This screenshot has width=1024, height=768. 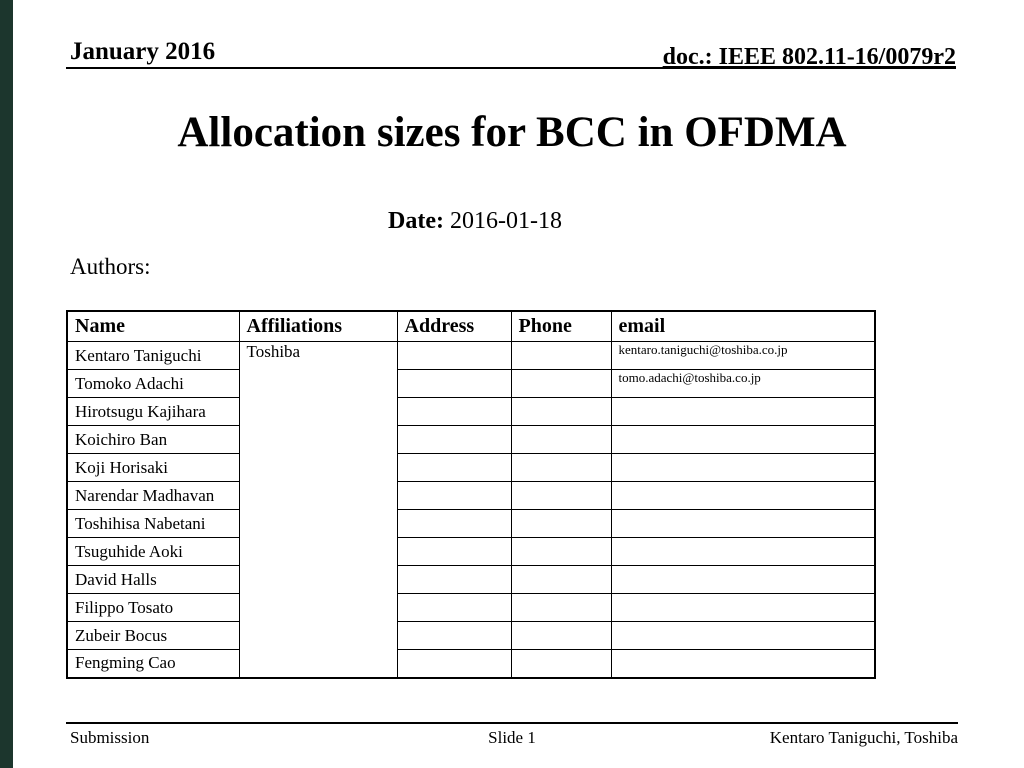 I want to click on author-name: Fengming Cao, so click(x=153, y=663).